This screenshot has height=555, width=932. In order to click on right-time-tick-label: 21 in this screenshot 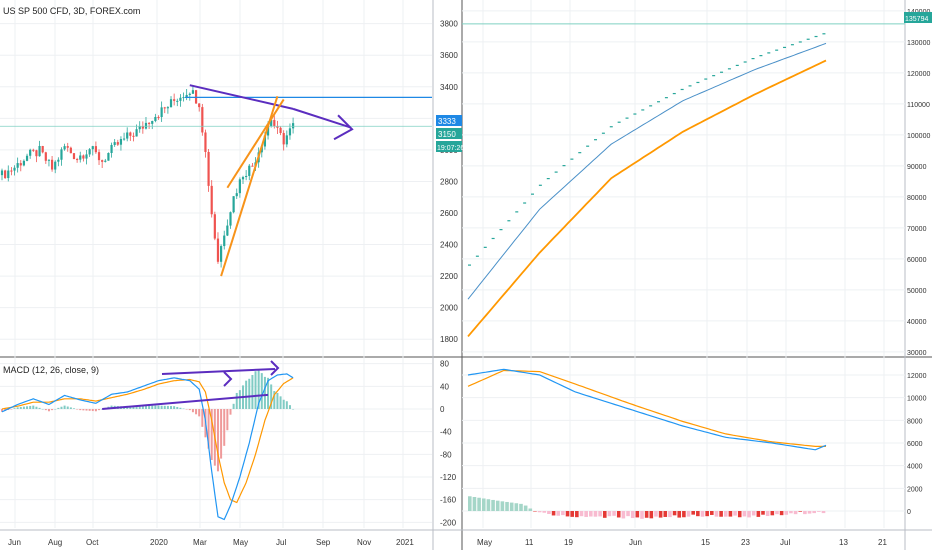, I will do `click(882, 542)`.